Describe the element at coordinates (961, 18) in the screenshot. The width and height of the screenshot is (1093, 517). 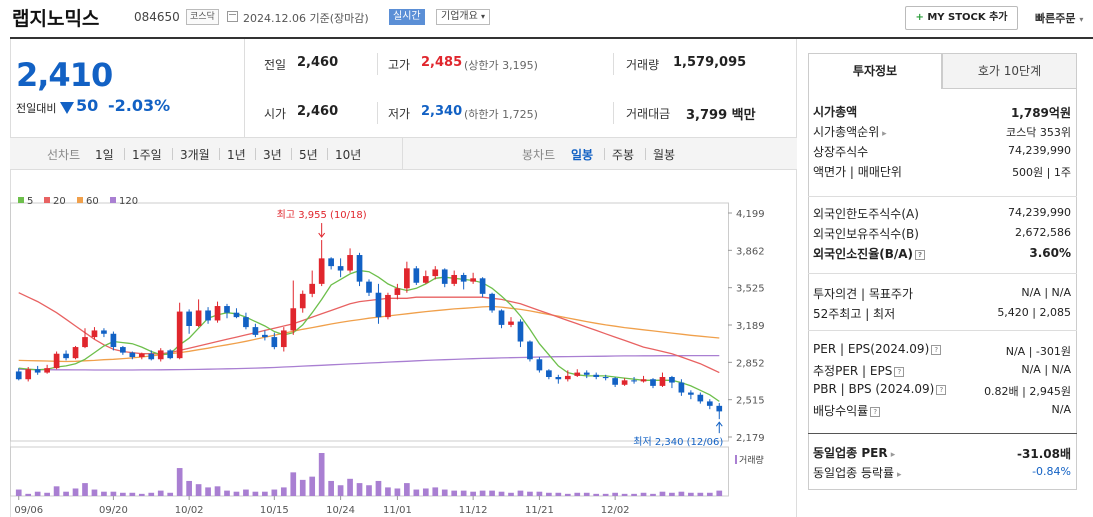
I see `add-mystock-button: + MY STOCK 추가` at that location.